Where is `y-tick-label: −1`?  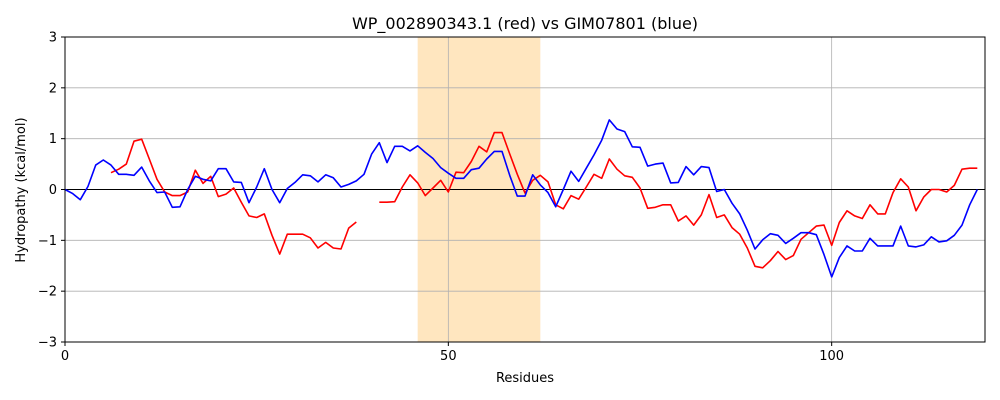
y-tick-label: −1 is located at coordinates (47, 241).